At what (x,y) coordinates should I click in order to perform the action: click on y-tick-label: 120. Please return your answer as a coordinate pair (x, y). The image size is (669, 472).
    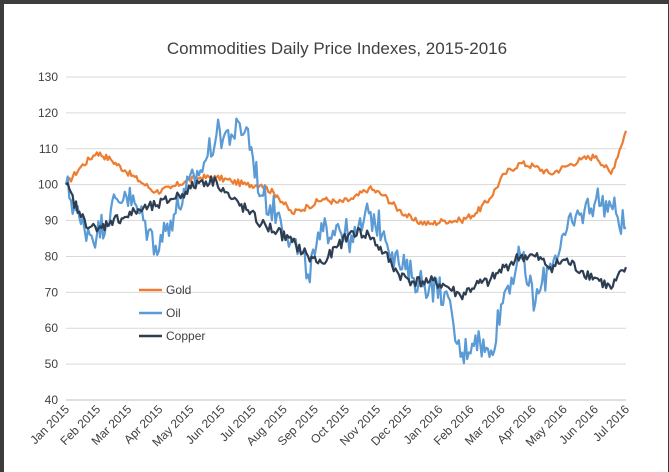
    Looking at the image, I should click on (48, 113).